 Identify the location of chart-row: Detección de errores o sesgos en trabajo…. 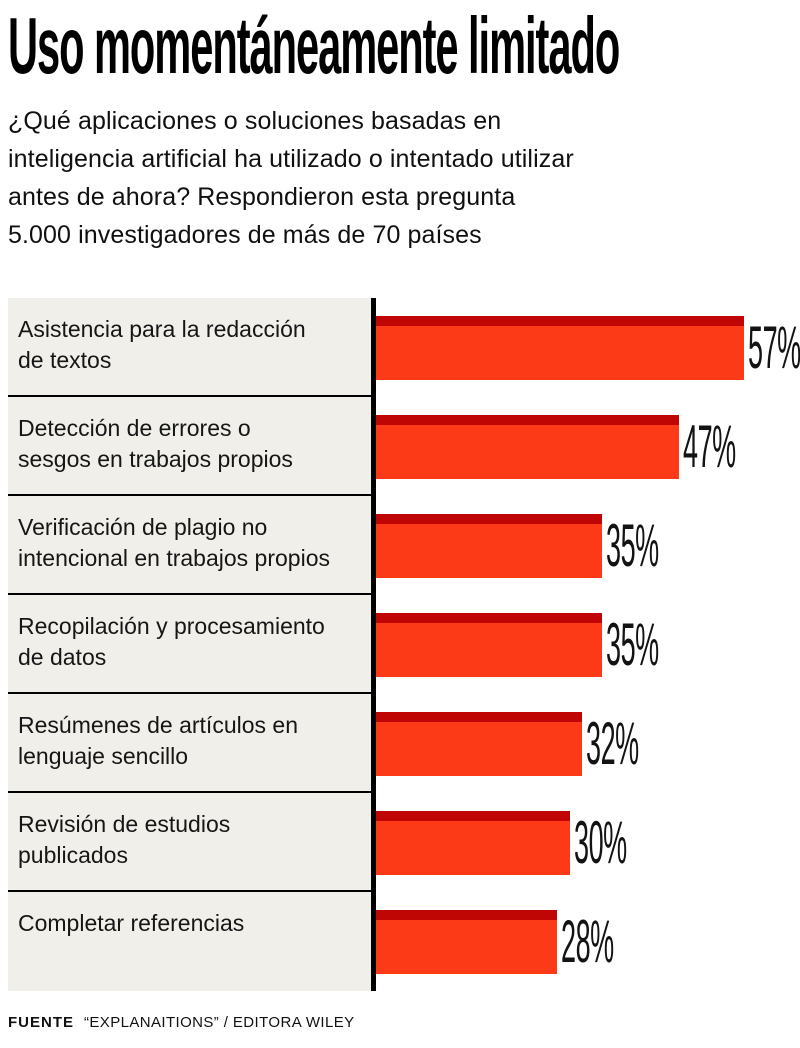
(404, 446).